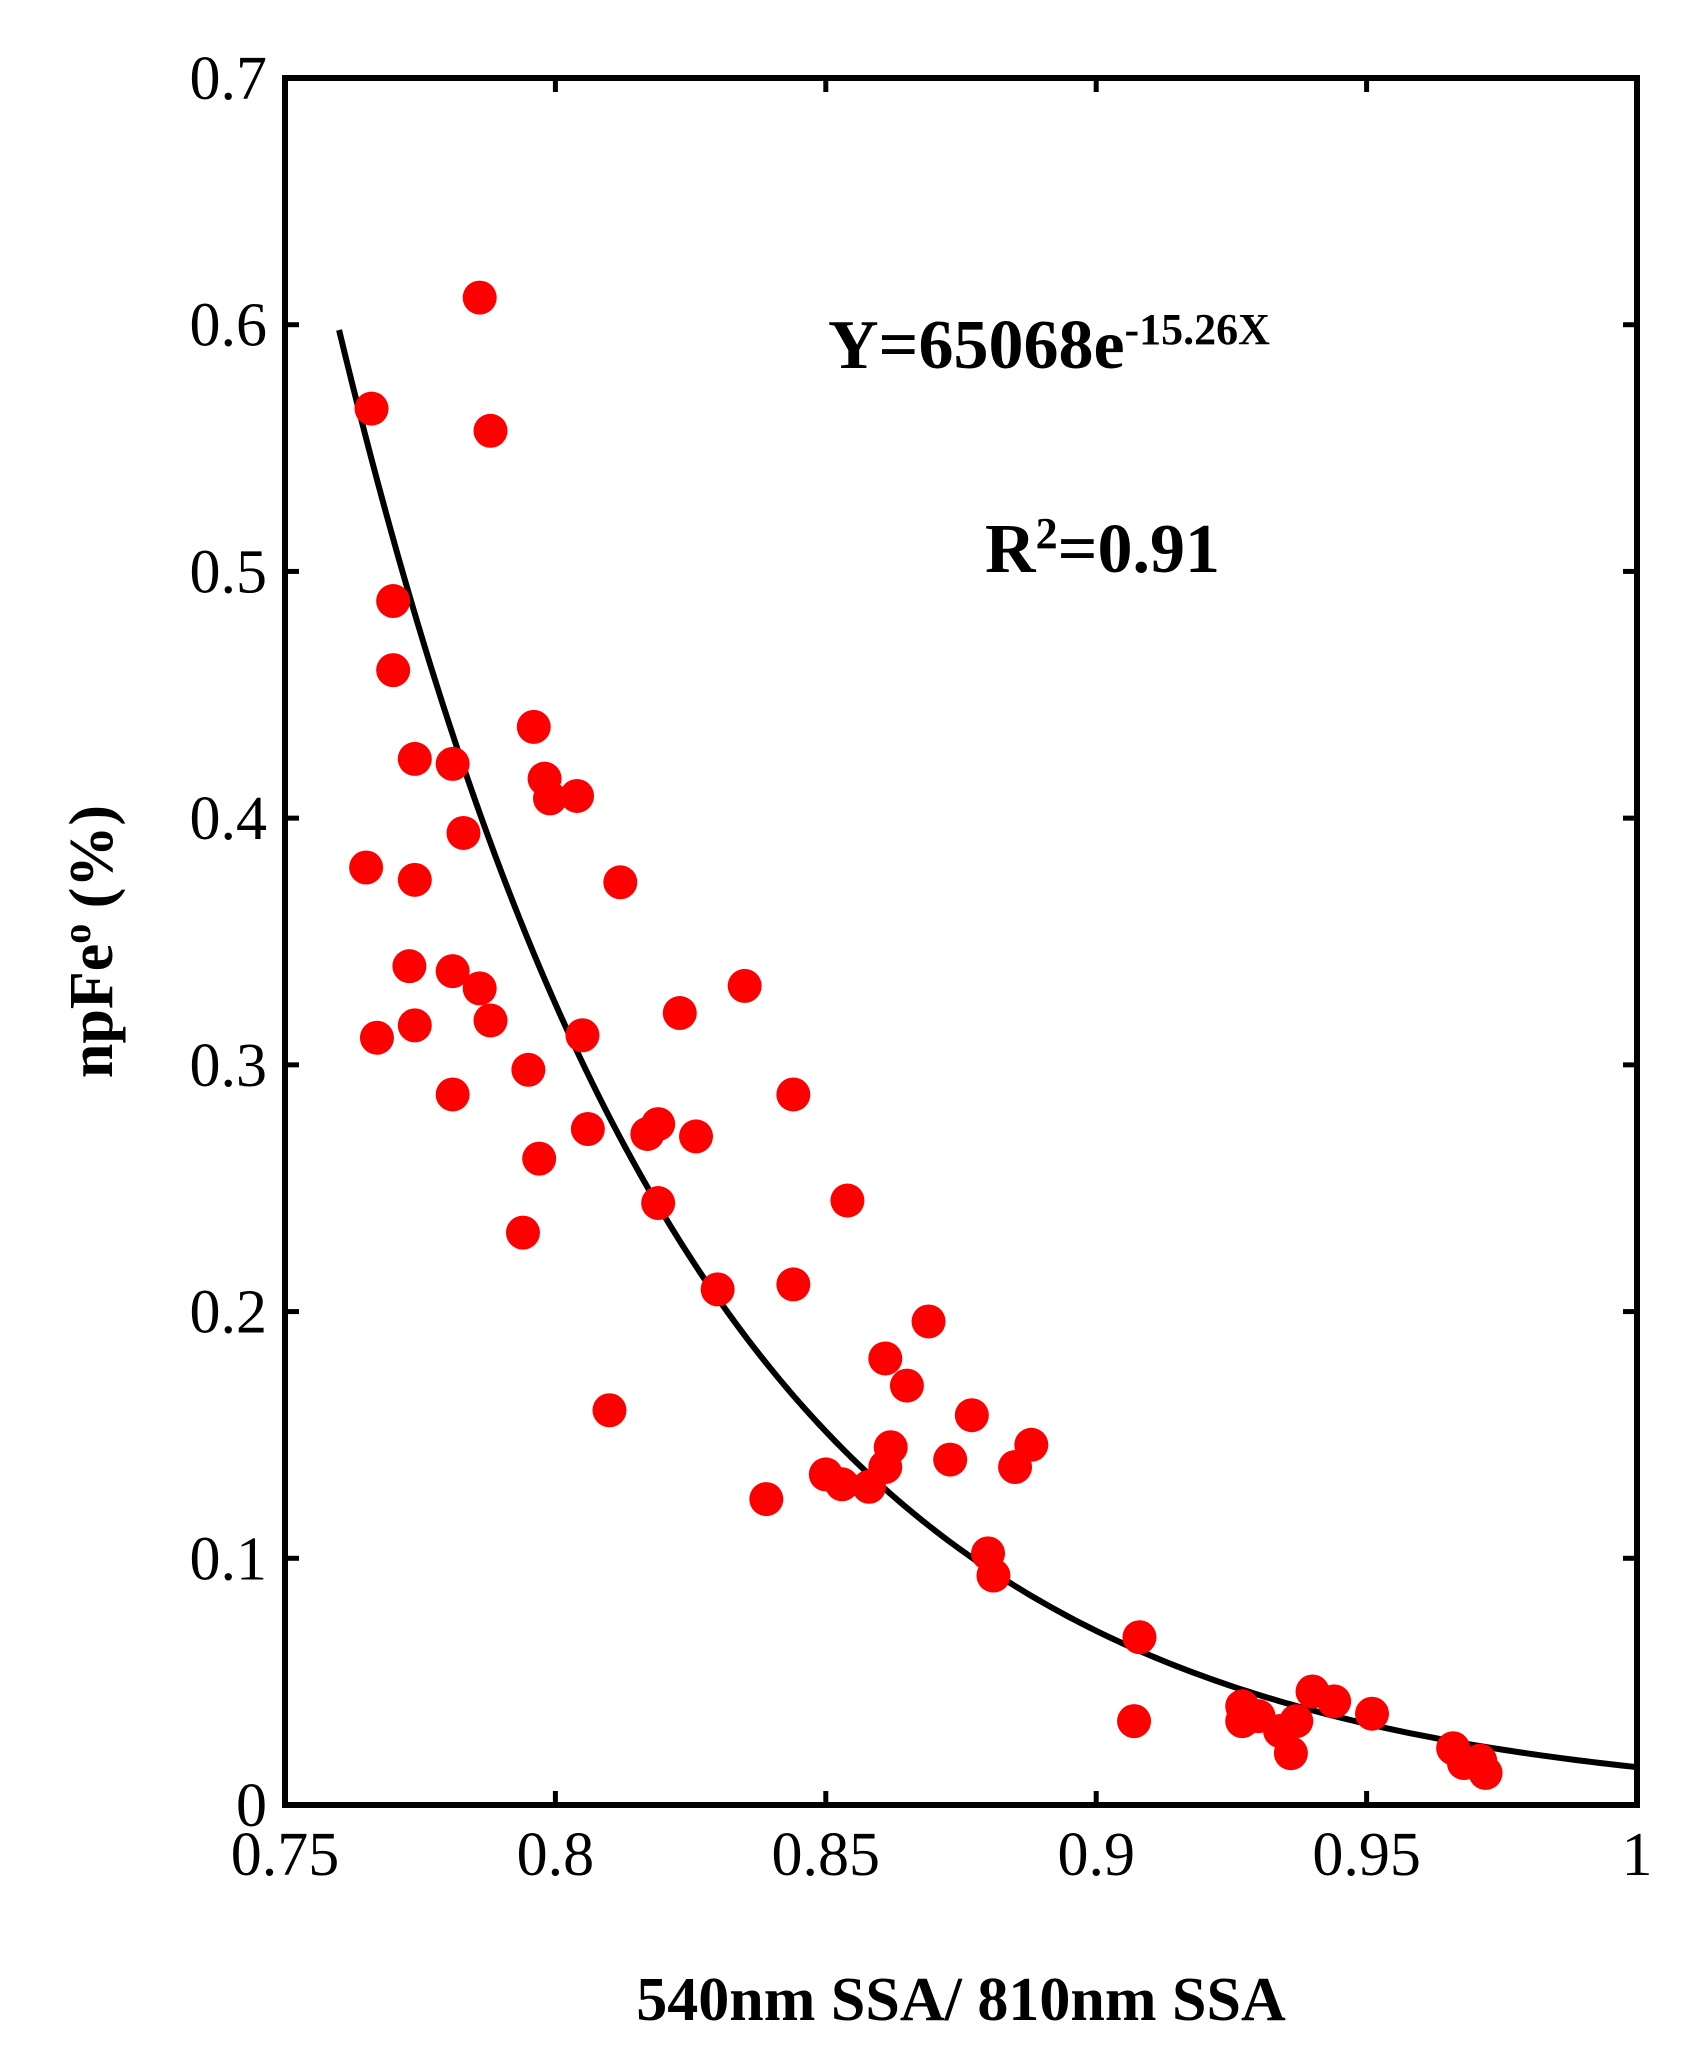  Describe the element at coordinates (1011, 549) in the screenshot. I see `r-squared-main: R` at that location.